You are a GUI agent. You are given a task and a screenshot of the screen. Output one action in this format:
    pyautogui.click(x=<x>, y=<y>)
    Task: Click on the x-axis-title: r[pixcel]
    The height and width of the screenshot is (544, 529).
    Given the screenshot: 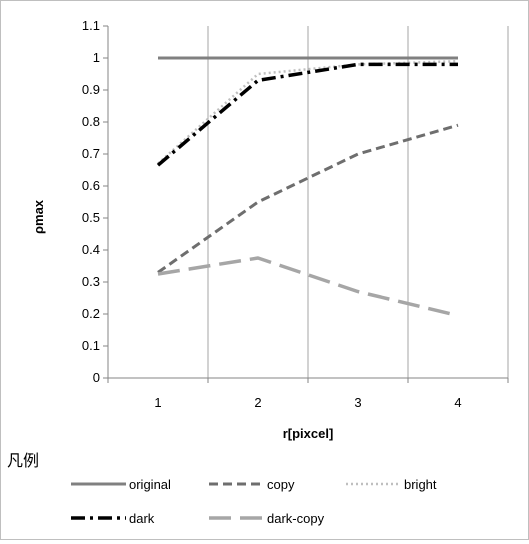 What is the action you would take?
    pyautogui.click(x=308, y=433)
    